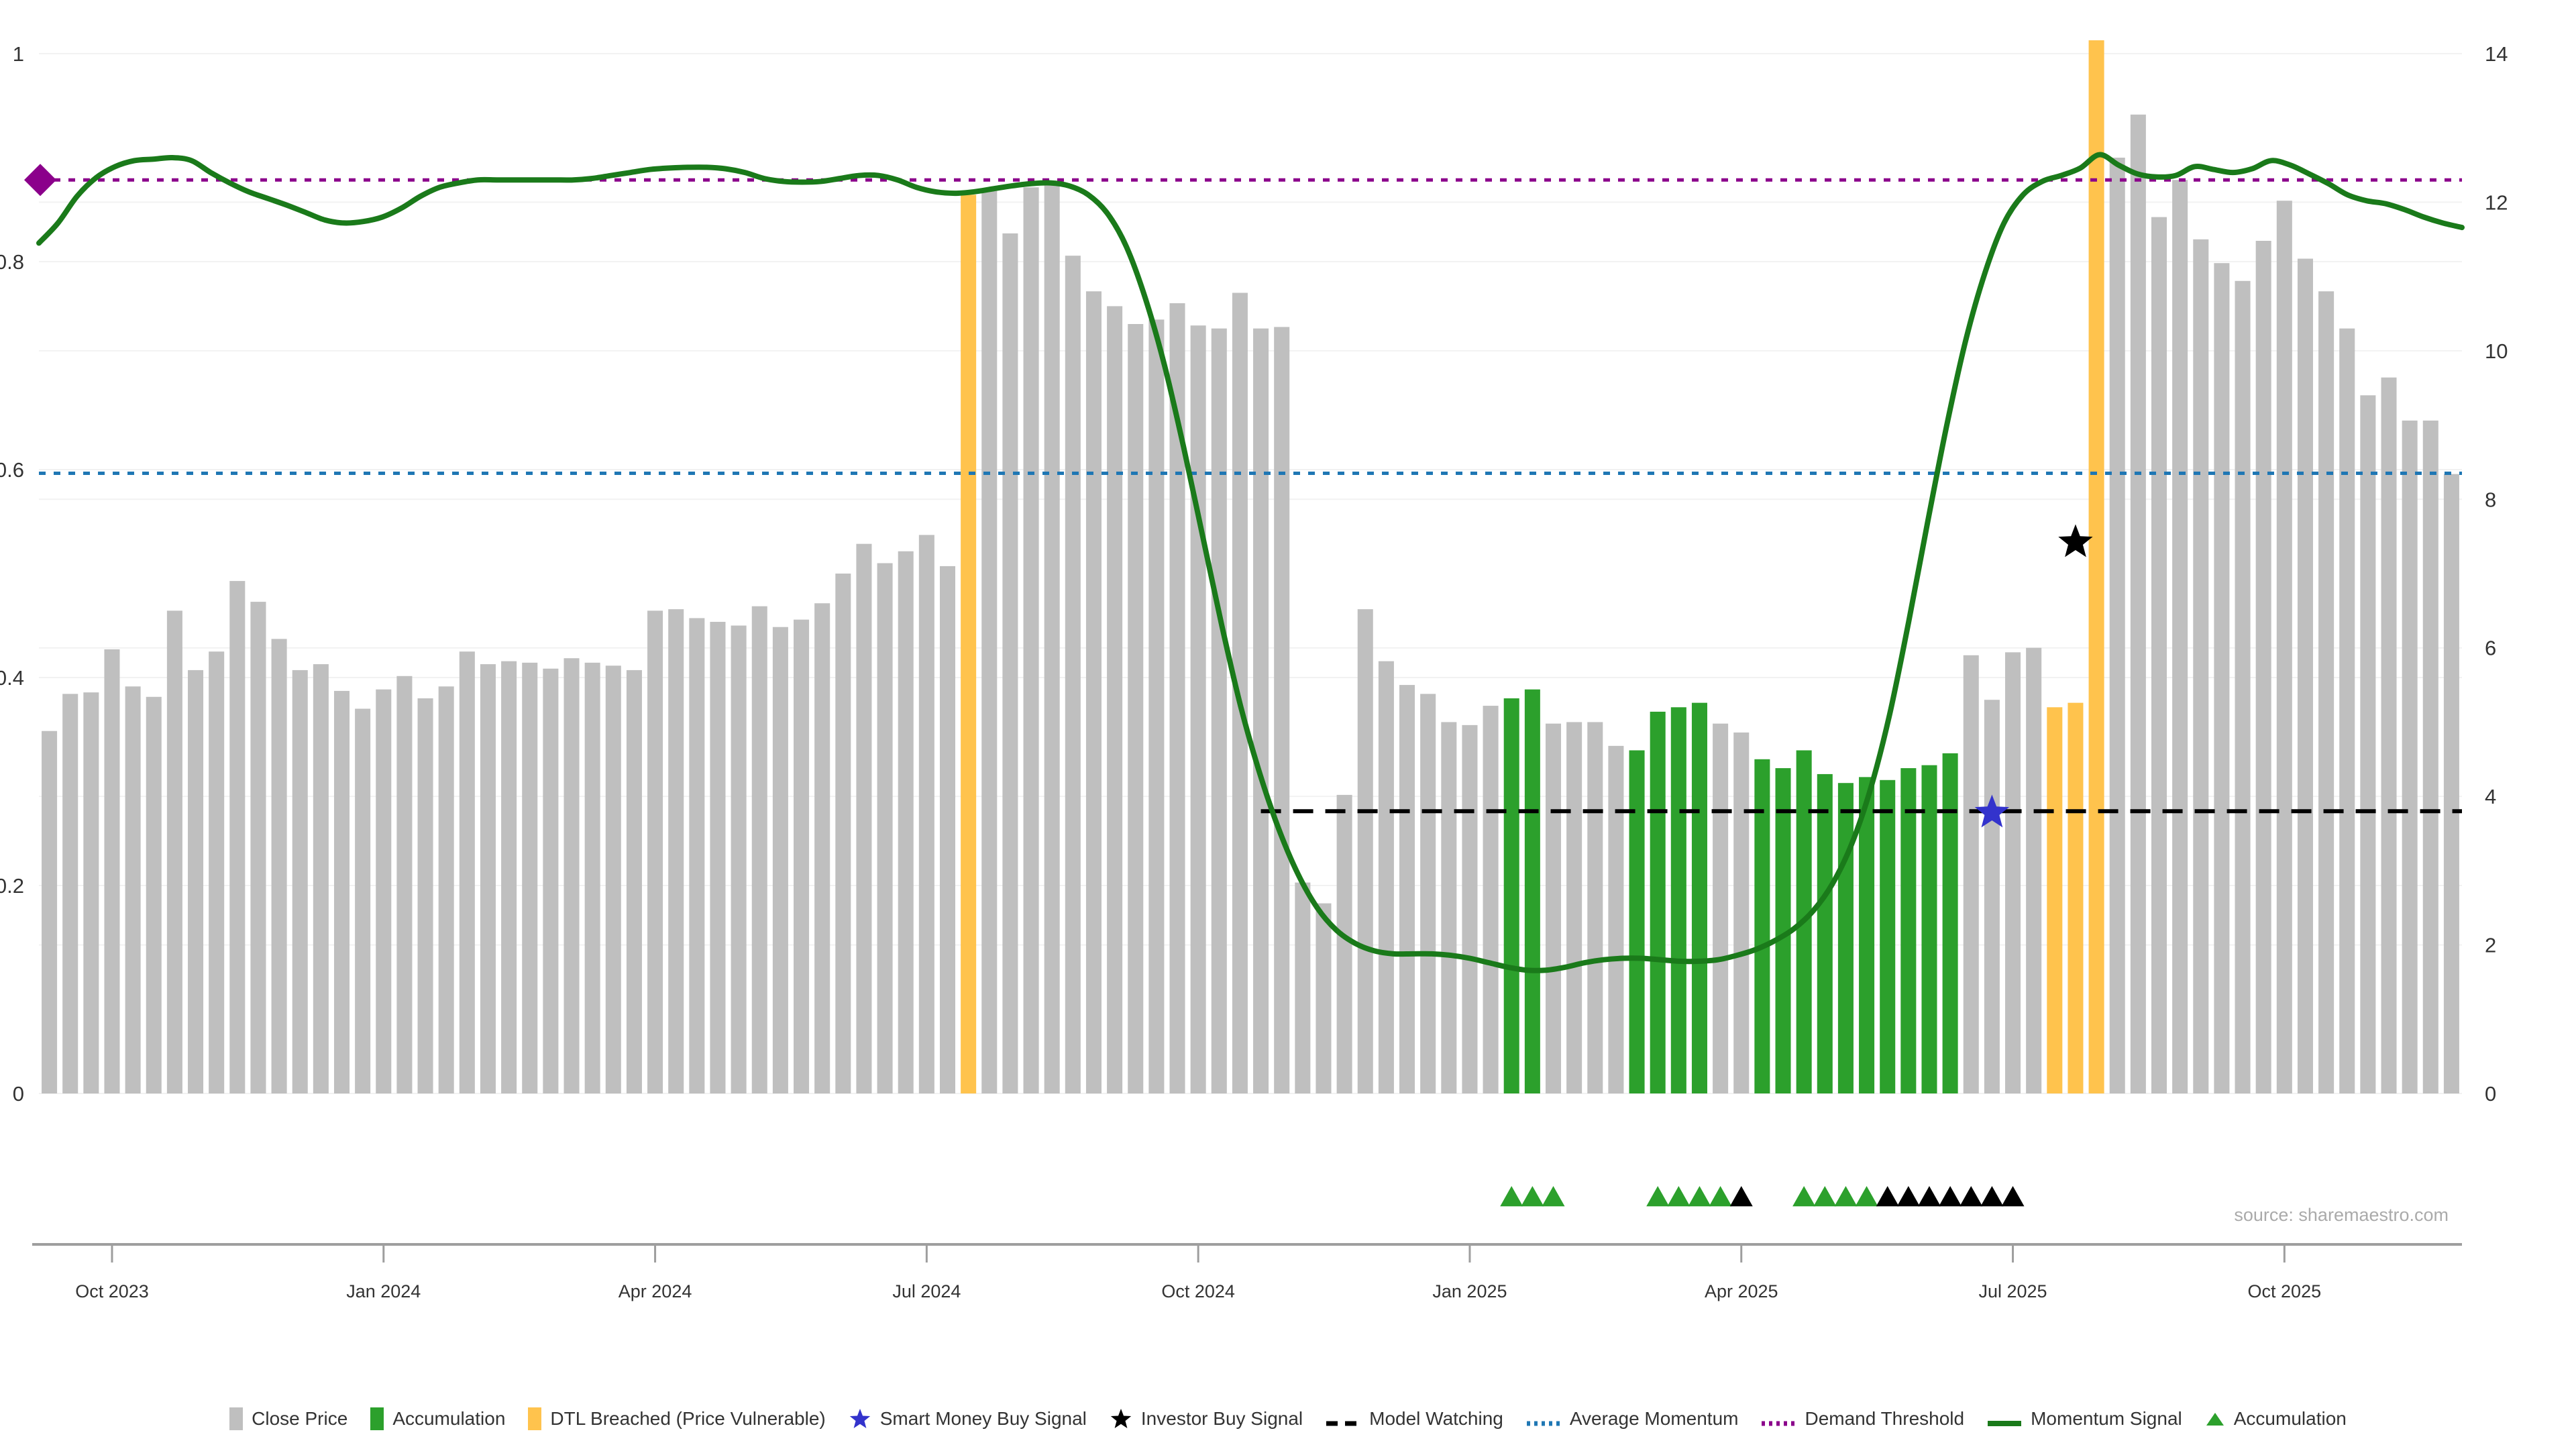 The width and height of the screenshot is (2576, 1449). What do you see at coordinates (1741, 1291) in the screenshot?
I see `x-axis-tick-label: Apr 2025` at bounding box center [1741, 1291].